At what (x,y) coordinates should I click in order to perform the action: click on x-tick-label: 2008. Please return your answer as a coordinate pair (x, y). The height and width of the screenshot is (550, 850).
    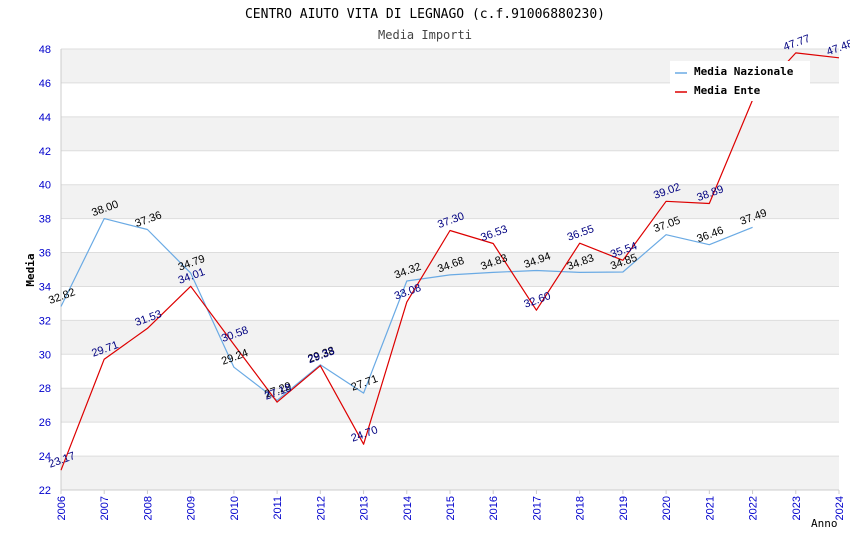
    Looking at the image, I should click on (148, 508).